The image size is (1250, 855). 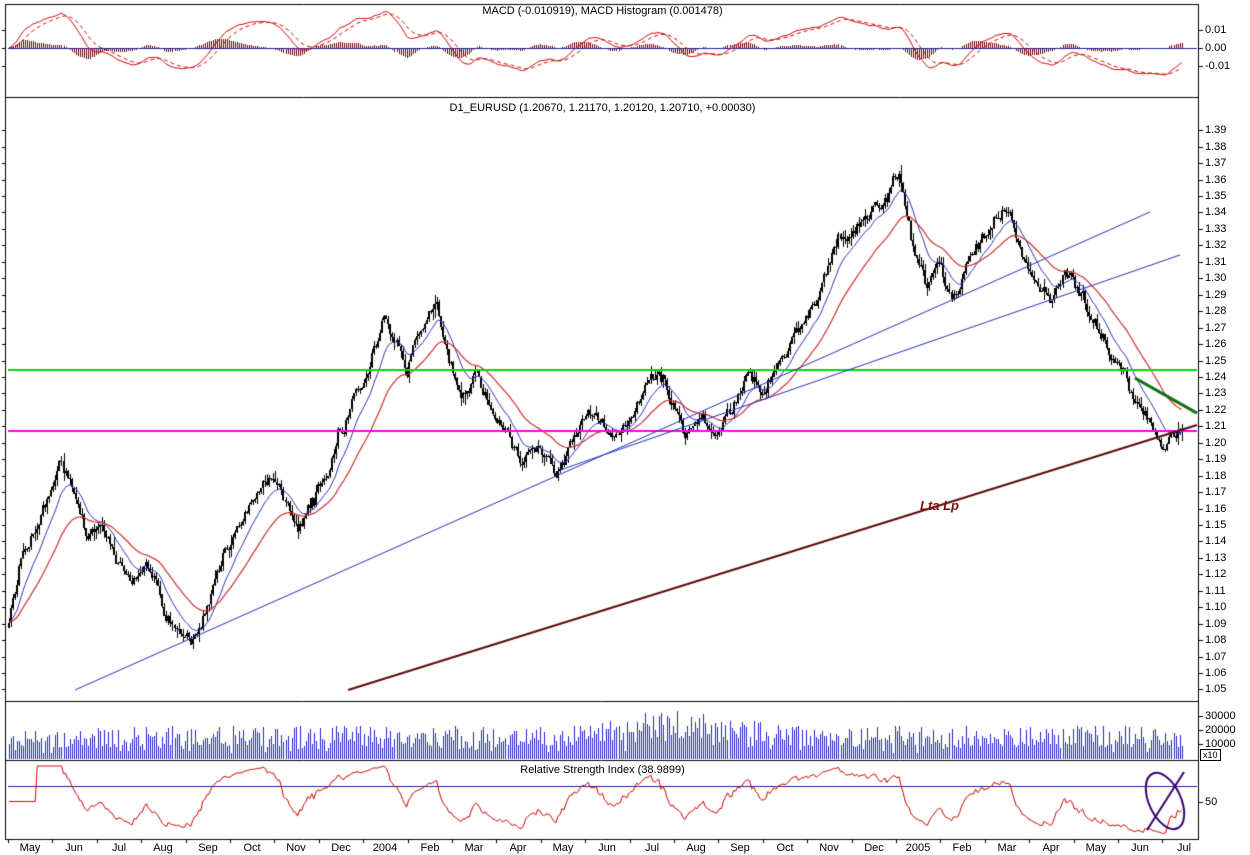 I want to click on price-tick-label: 1.29, so click(x=1216, y=294).